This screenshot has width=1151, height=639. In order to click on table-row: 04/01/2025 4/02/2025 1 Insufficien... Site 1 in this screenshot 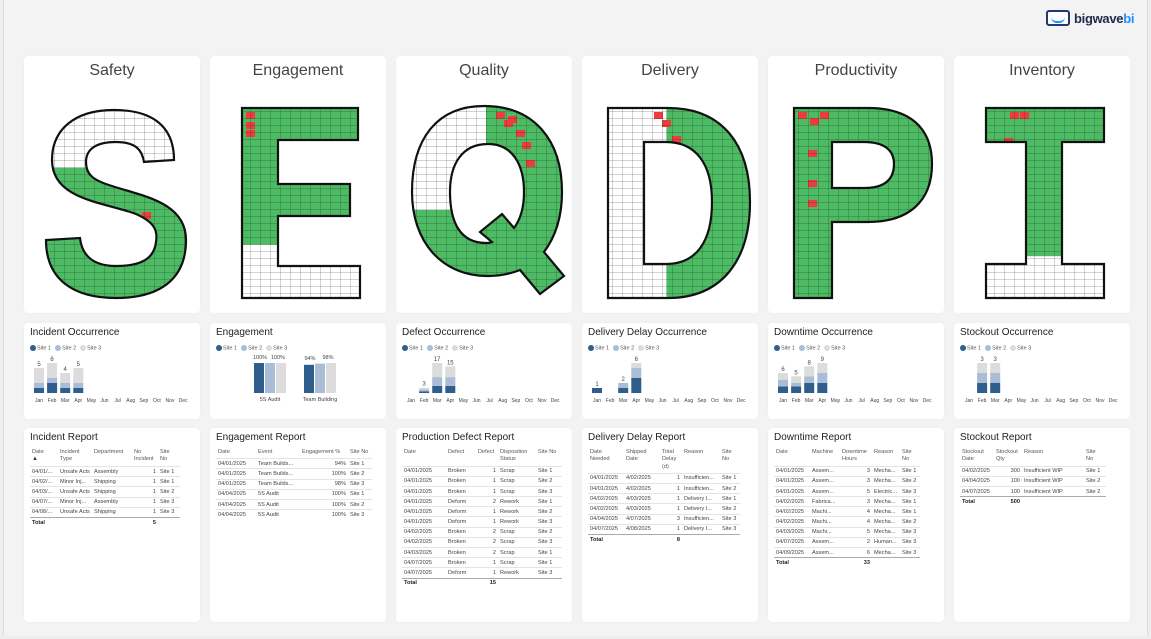, I will do `click(664, 478)`.